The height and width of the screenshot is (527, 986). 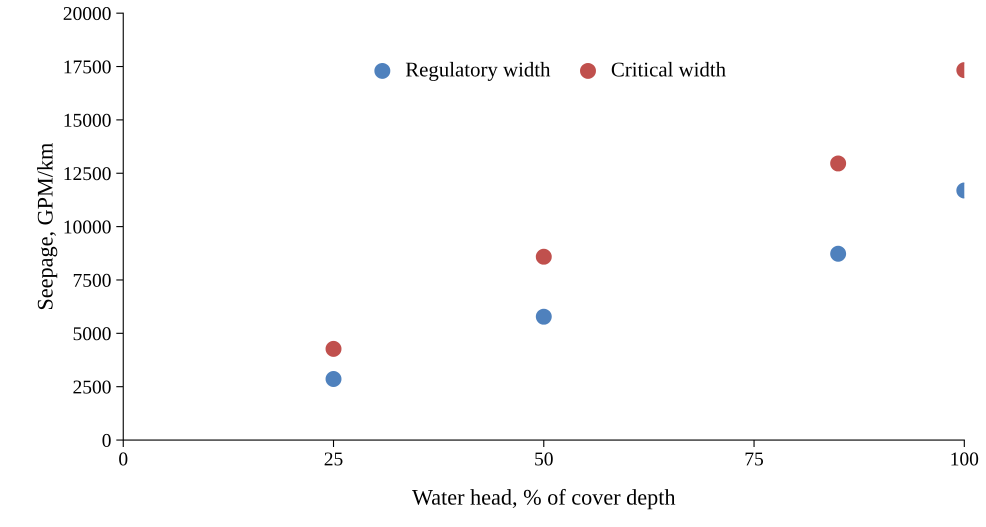 What do you see at coordinates (755, 459) in the screenshot?
I see `x-tick-label: 75` at bounding box center [755, 459].